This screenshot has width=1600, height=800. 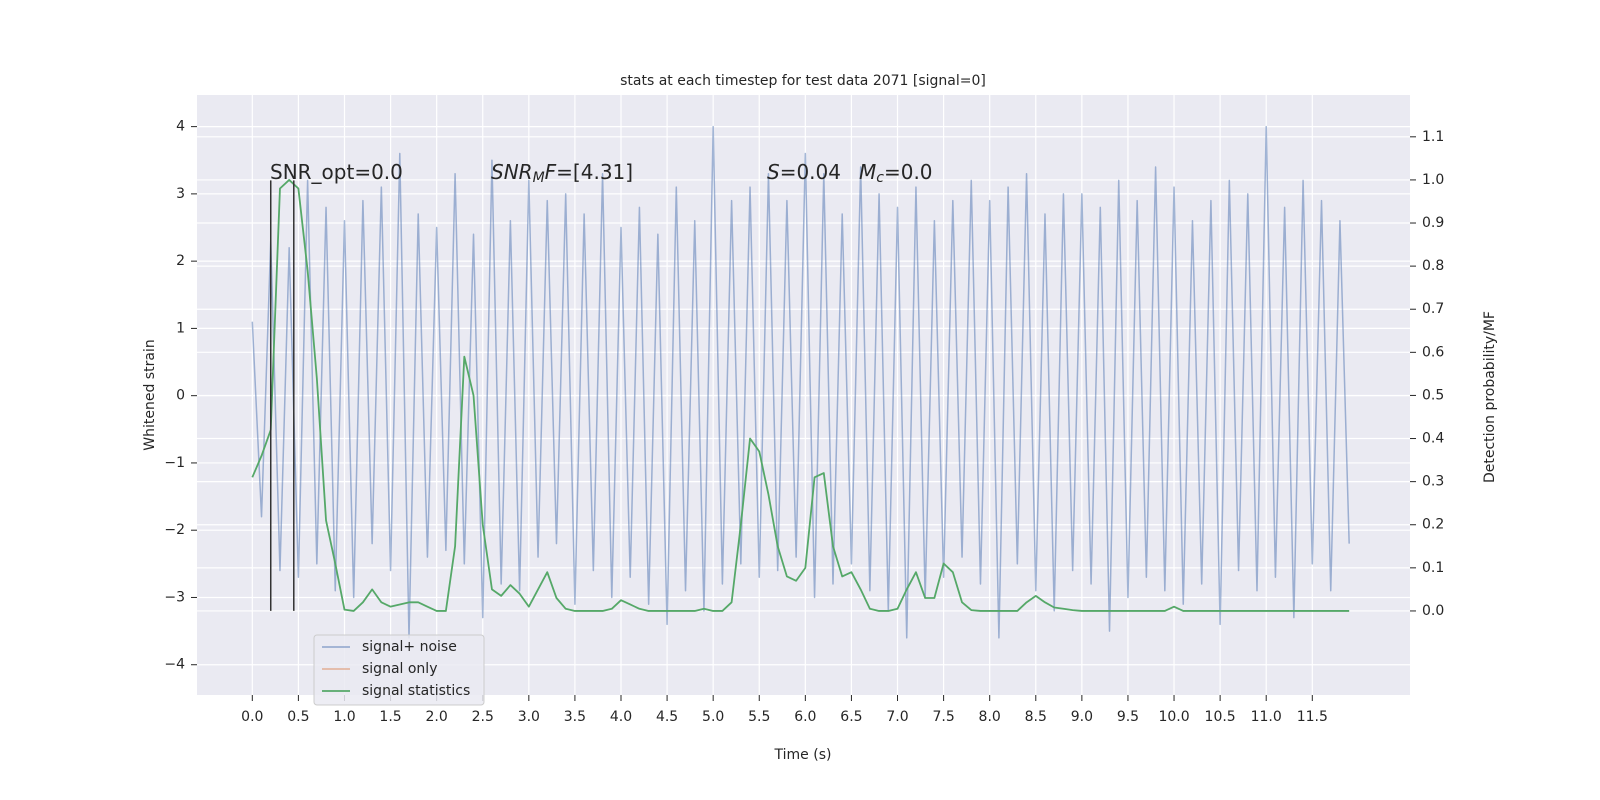 What do you see at coordinates (880, 178) in the screenshot?
I see `annotation-part: c` at bounding box center [880, 178].